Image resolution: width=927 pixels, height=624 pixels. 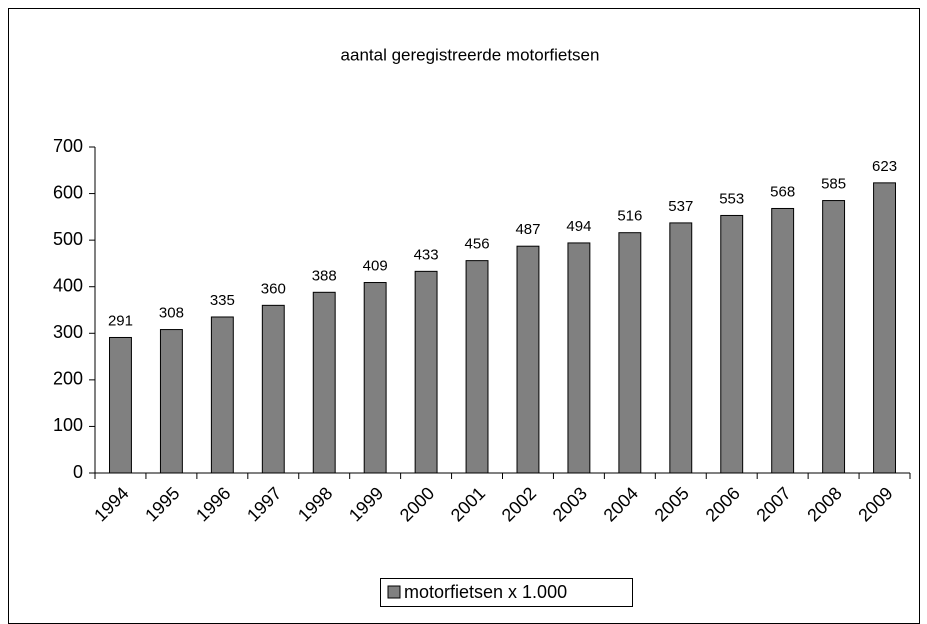 I want to click on chart-title: aantal geregistreerde motorfietsen, so click(x=470, y=54).